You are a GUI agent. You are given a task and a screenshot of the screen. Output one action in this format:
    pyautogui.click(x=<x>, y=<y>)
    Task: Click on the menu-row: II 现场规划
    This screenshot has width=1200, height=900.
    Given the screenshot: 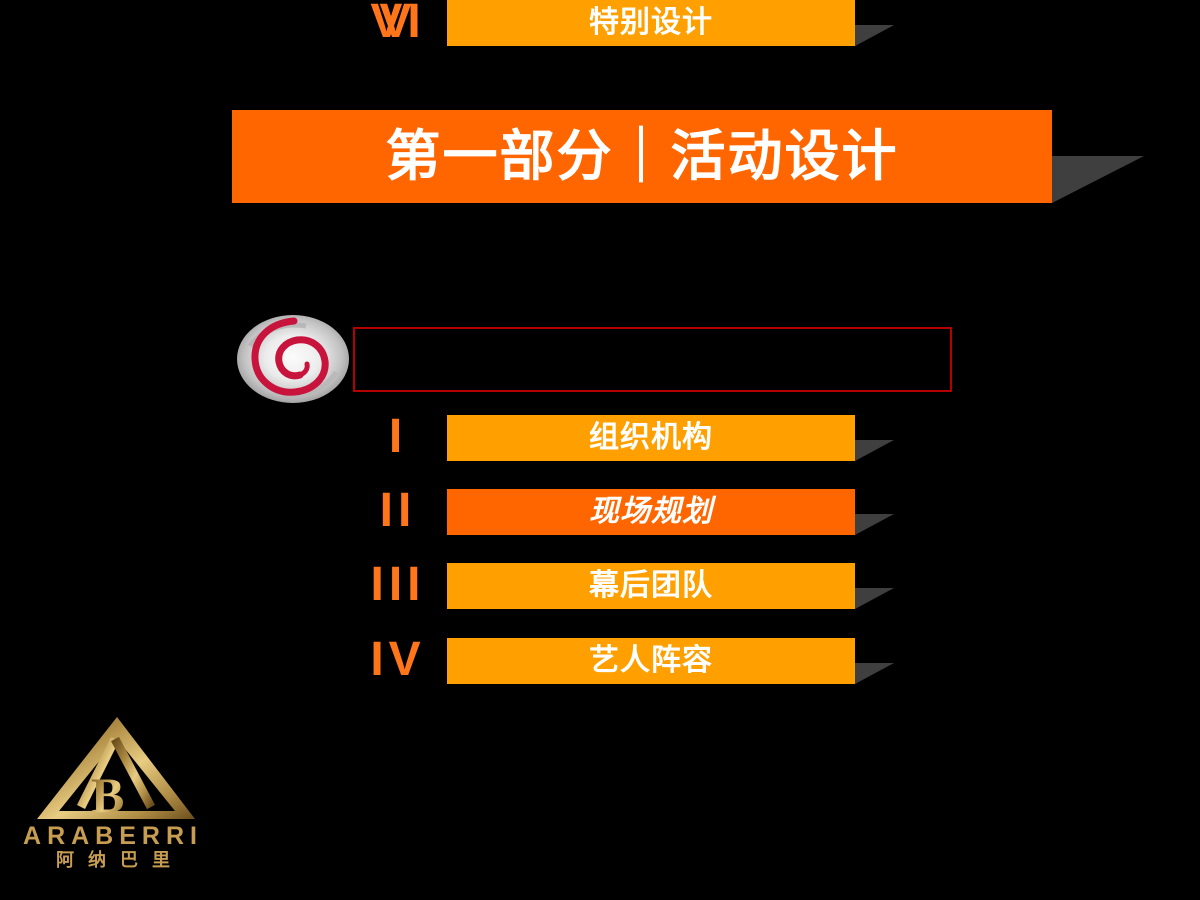 What is the action you would take?
    pyautogui.click(x=600, y=510)
    